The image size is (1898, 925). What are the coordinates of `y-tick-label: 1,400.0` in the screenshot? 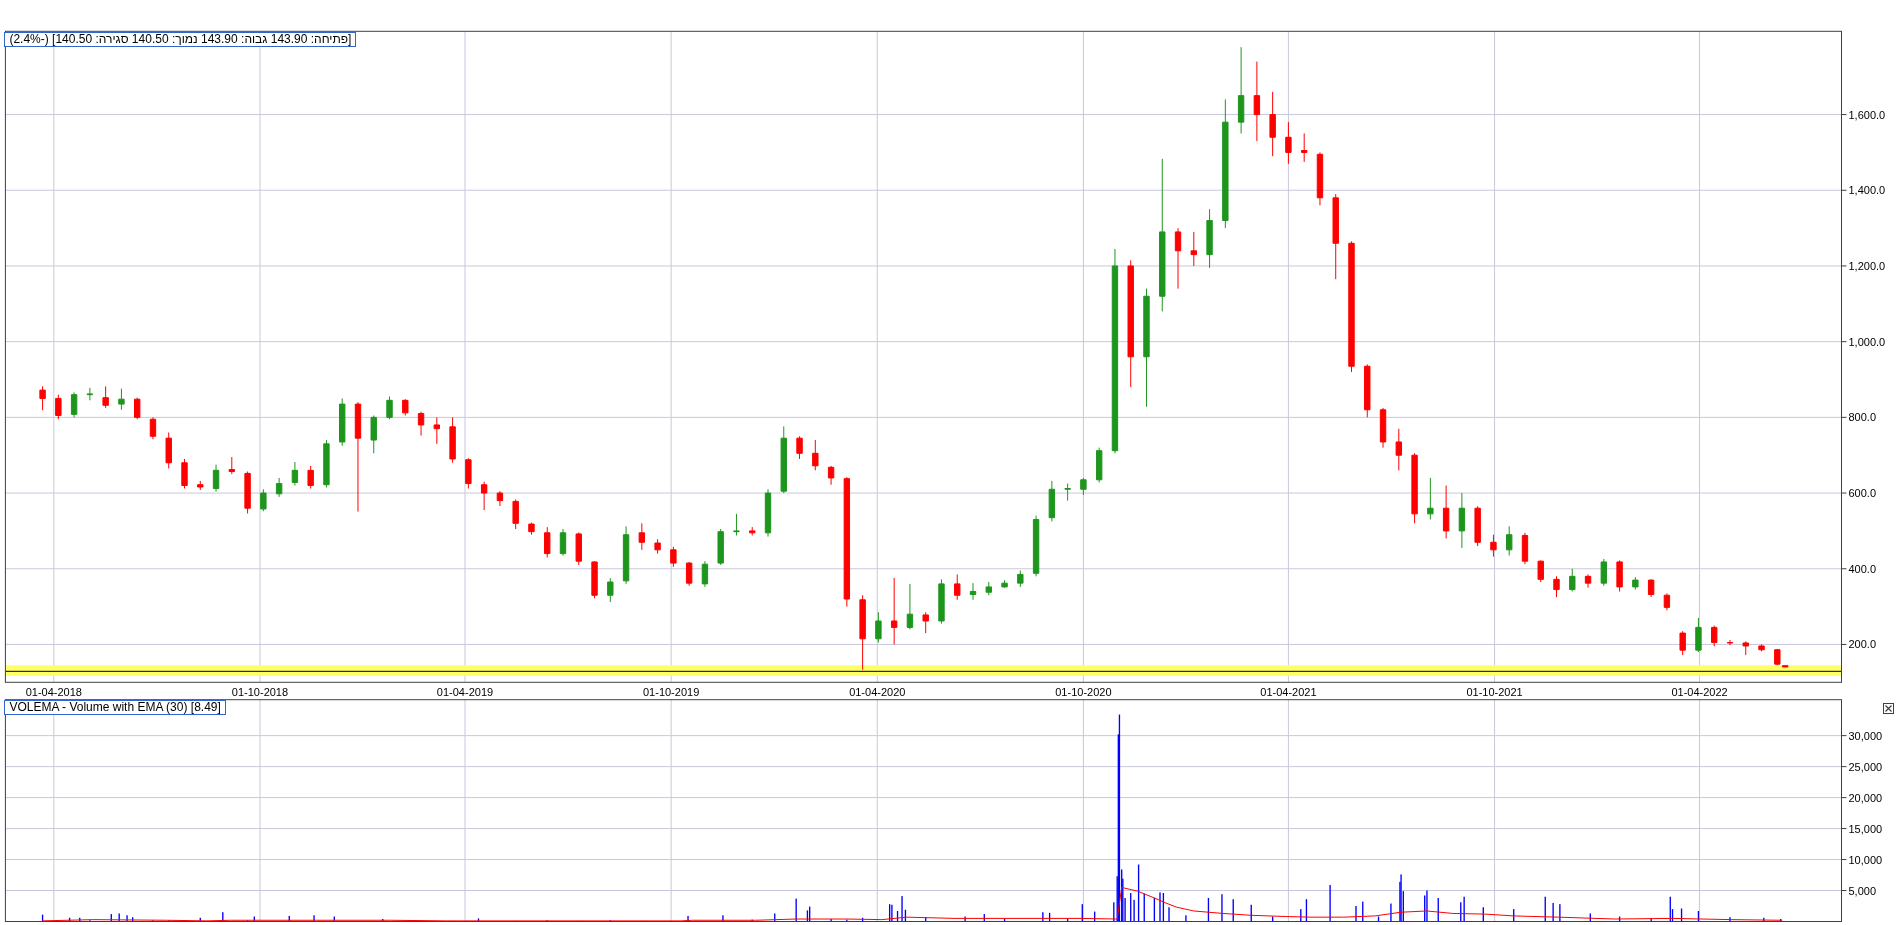 It's located at (1867, 190).